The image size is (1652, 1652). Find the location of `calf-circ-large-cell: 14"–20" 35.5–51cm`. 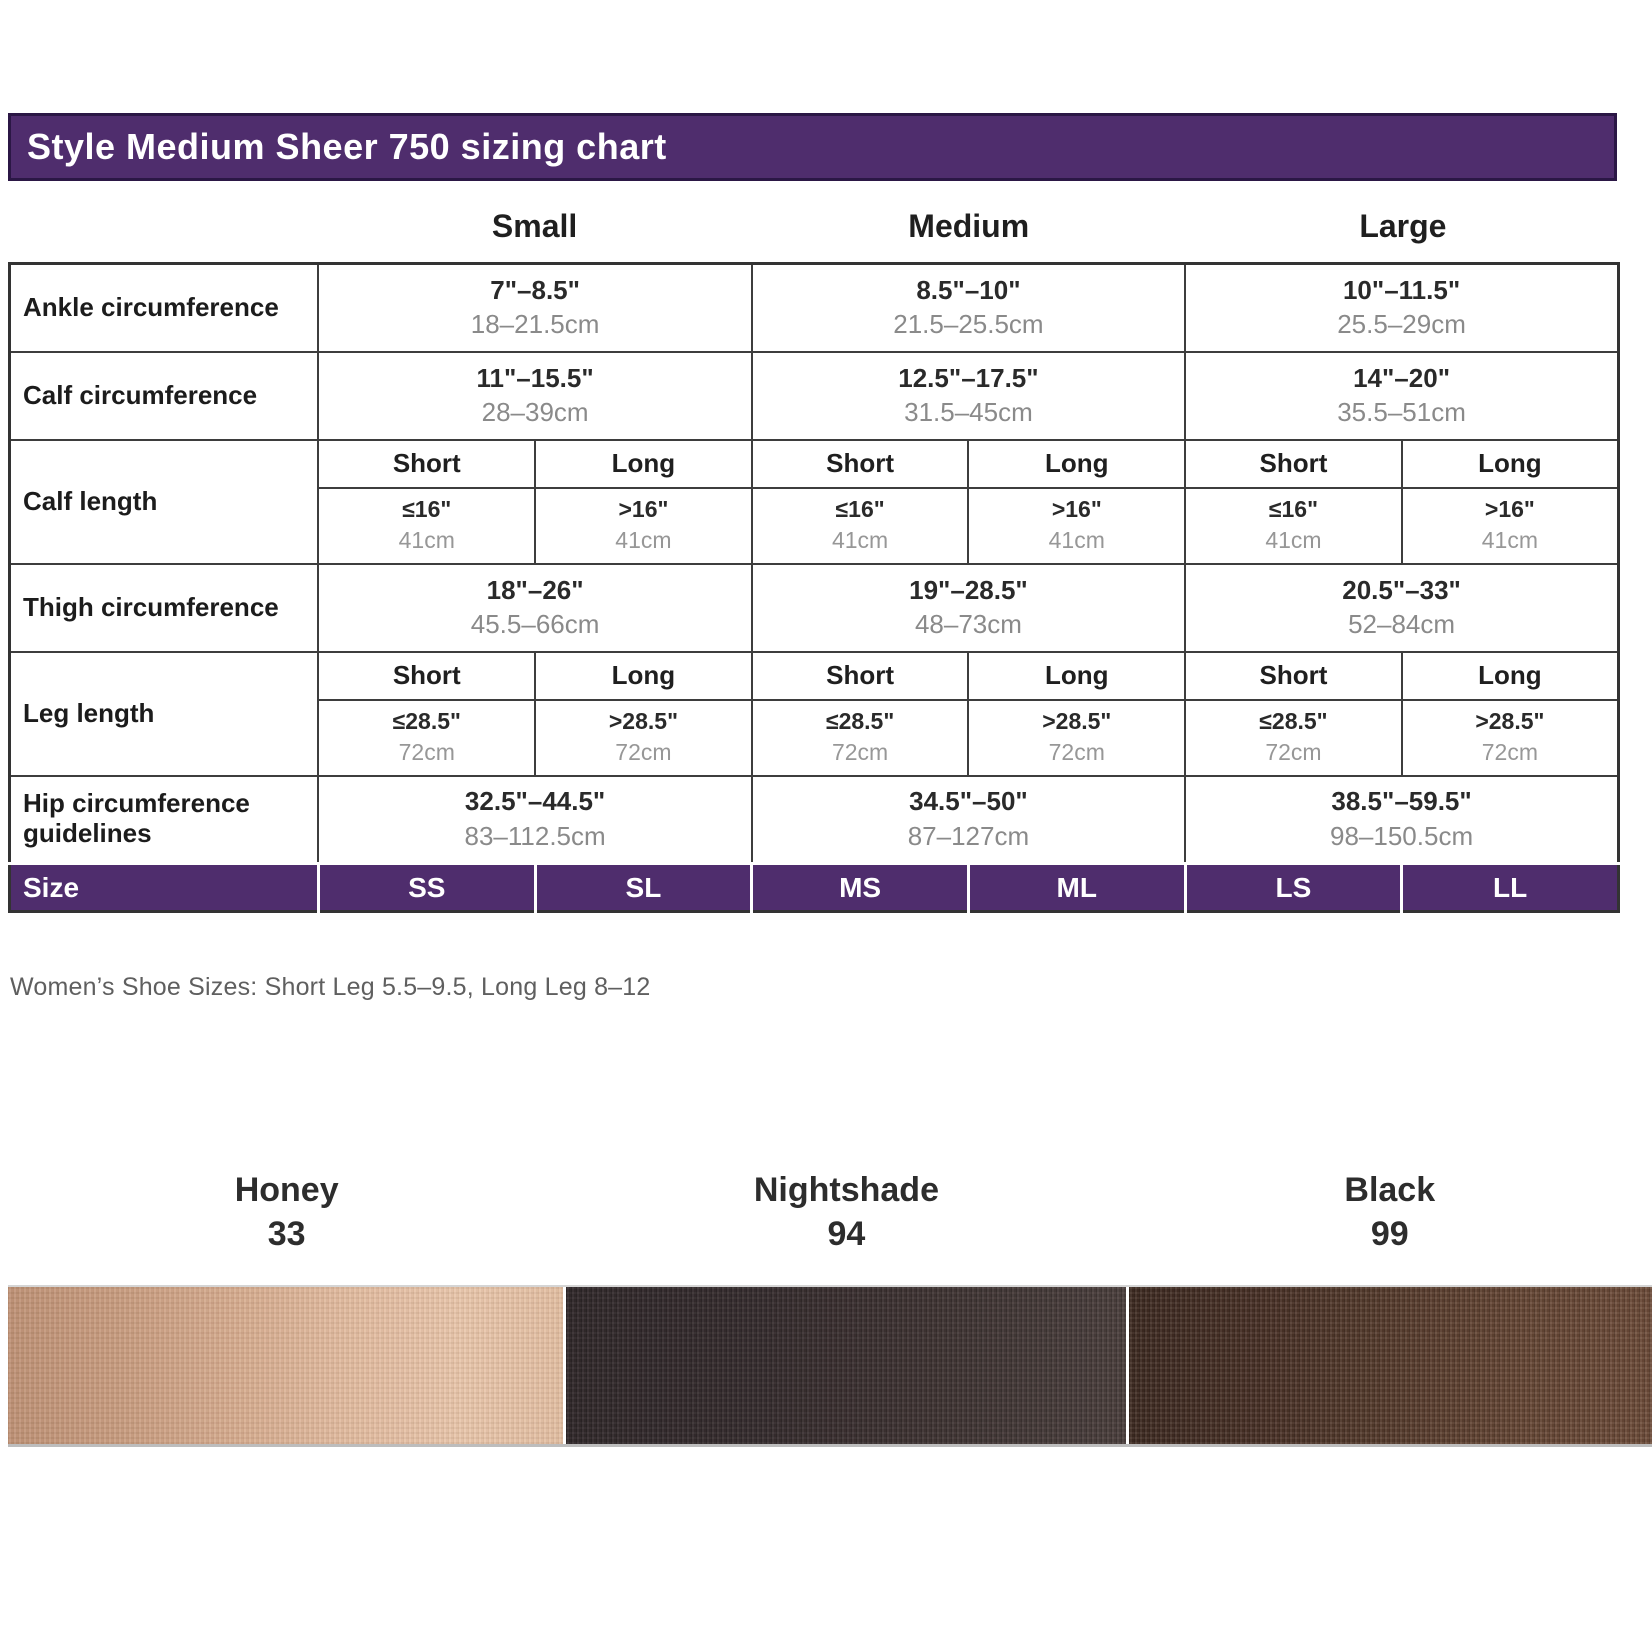

calf-circ-large-cell: 14"–20" 35.5–51cm is located at coordinates (1402, 395).